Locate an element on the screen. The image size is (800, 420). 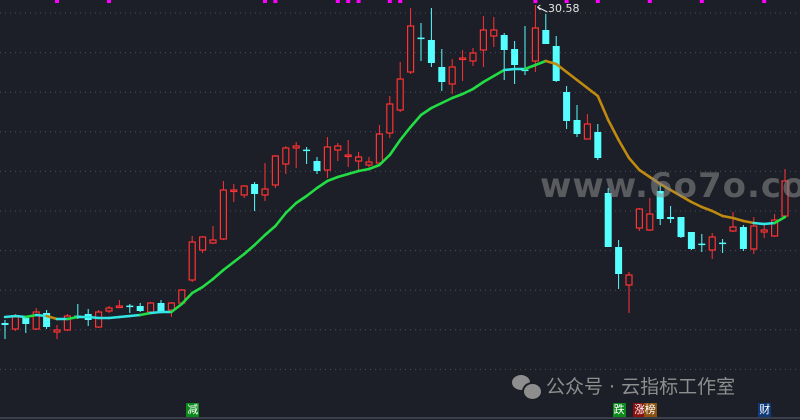
signal-tag: 跌 is located at coordinates (619, 410).